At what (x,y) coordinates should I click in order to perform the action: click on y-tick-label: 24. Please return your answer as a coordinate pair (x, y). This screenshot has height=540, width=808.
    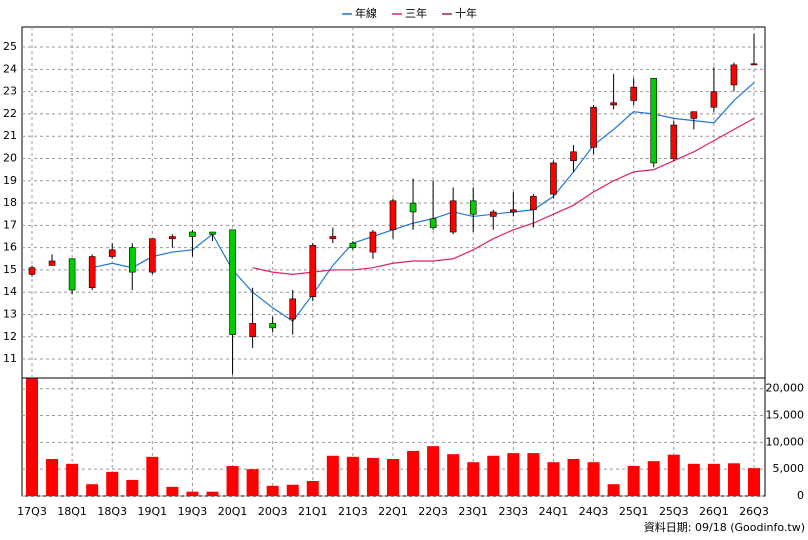
    Looking at the image, I should click on (10, 68).